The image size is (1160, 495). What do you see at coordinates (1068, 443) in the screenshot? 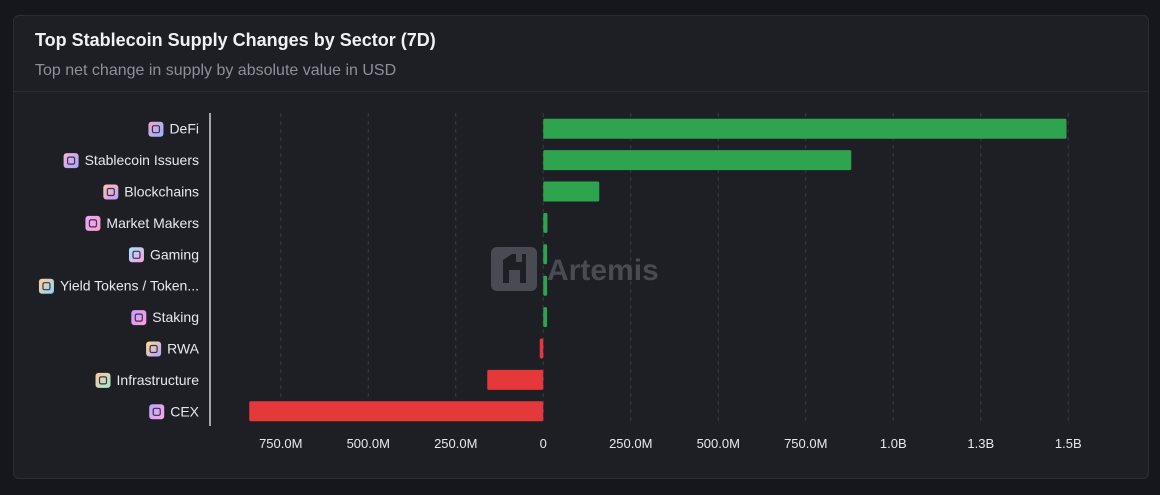
I see `x-tick-label: 1.5B` at bounding box center [1068, 443].